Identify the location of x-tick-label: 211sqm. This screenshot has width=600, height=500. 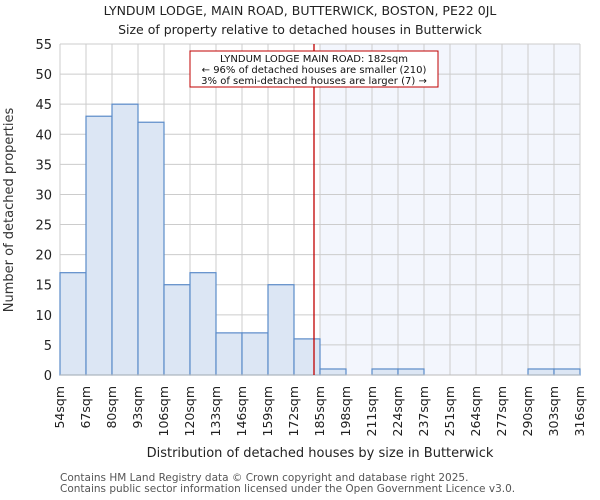
(371, 411).